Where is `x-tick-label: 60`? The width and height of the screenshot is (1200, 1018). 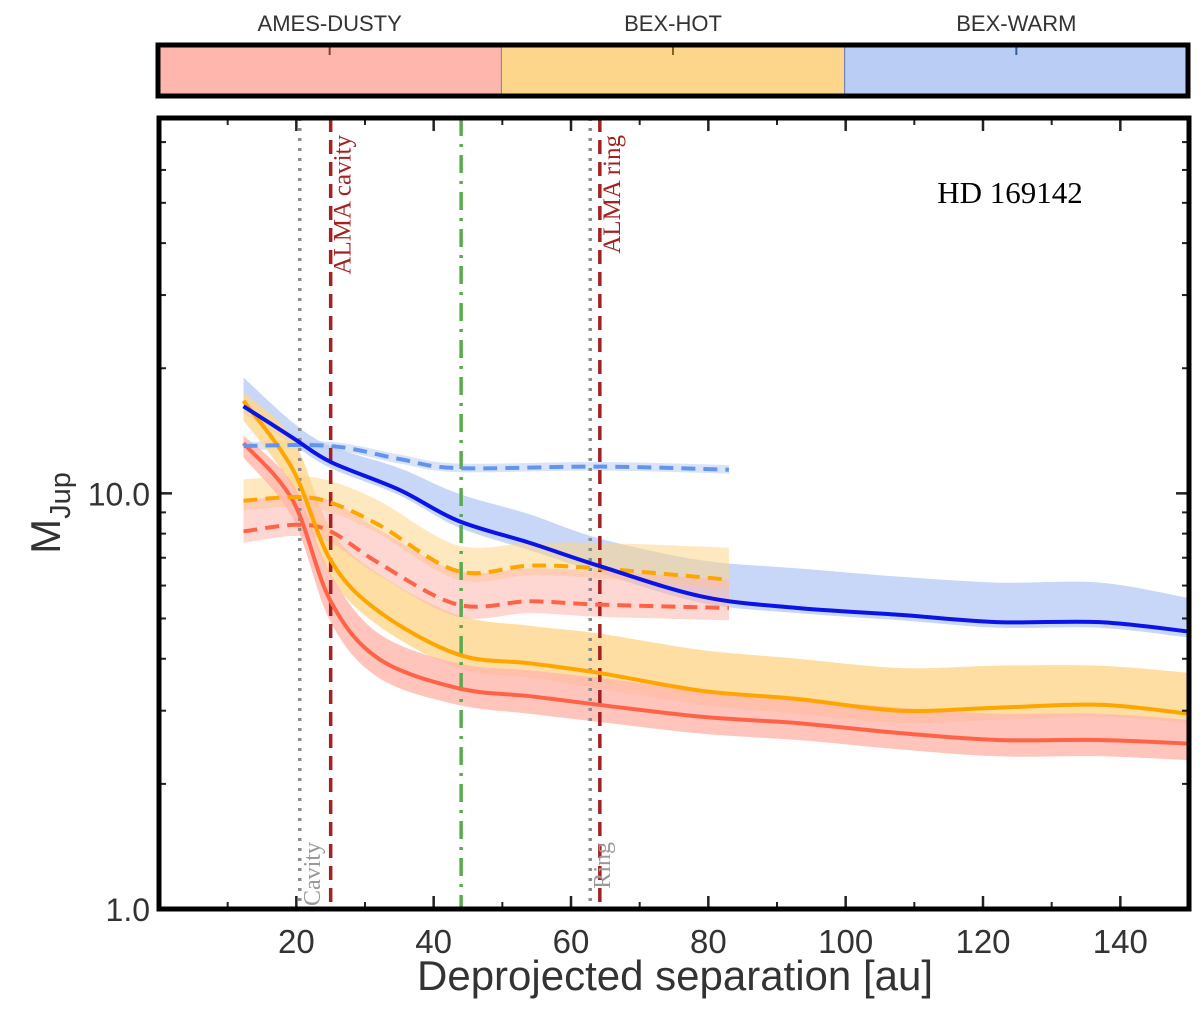 x-tick-label: 60 is located at coordinates (571, 941).